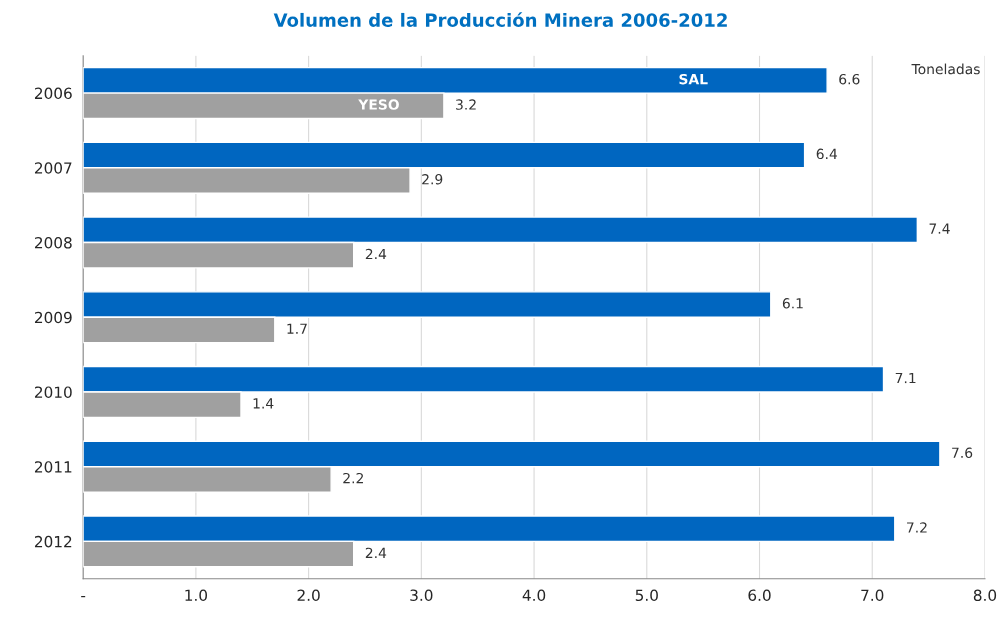  I want to click on x-tick-label: 4.0, so click(534, 595).